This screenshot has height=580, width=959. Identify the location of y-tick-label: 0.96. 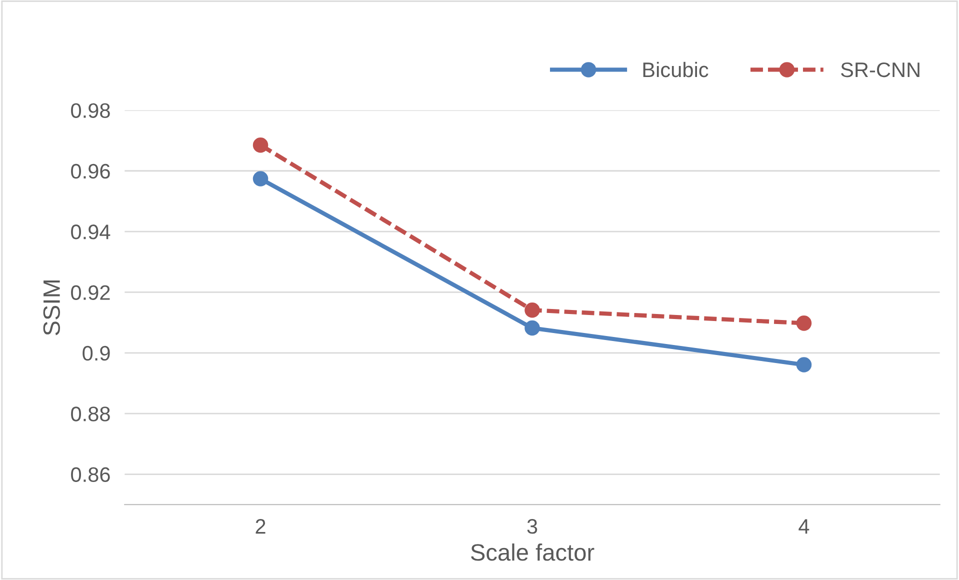
(90, 171).